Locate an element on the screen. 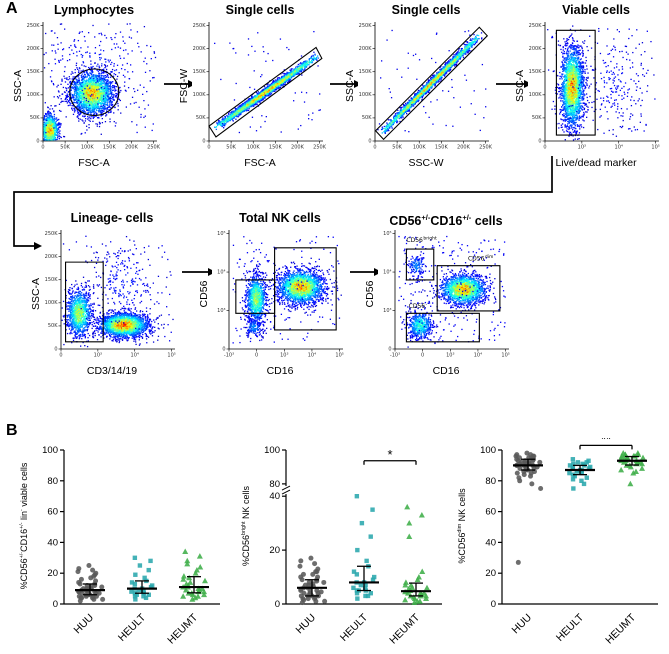 The image size is (669, 654). flow-plot-single-cells-ssca: Single cells SSC-A SSC-W is located at coordinates (418, 87).